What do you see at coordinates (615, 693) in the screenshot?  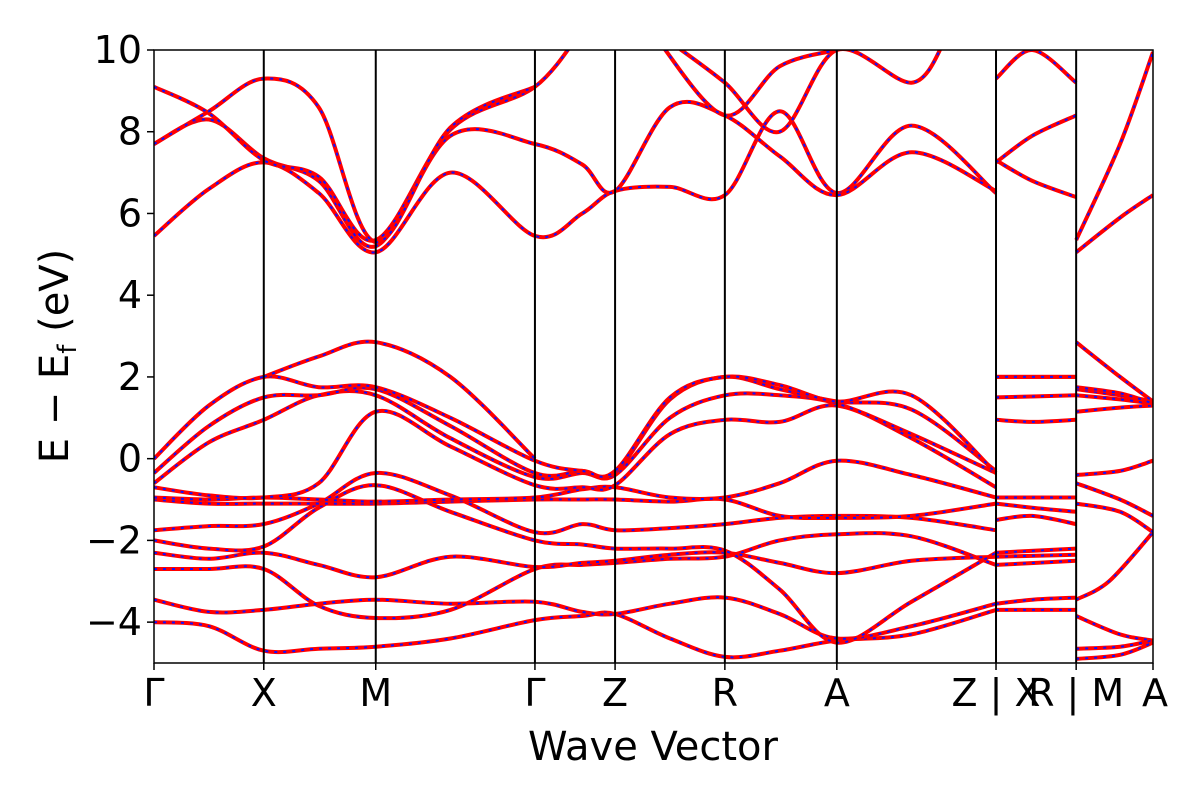 I see `x-tick-label-5: Z` at bounding box center [615, 693].